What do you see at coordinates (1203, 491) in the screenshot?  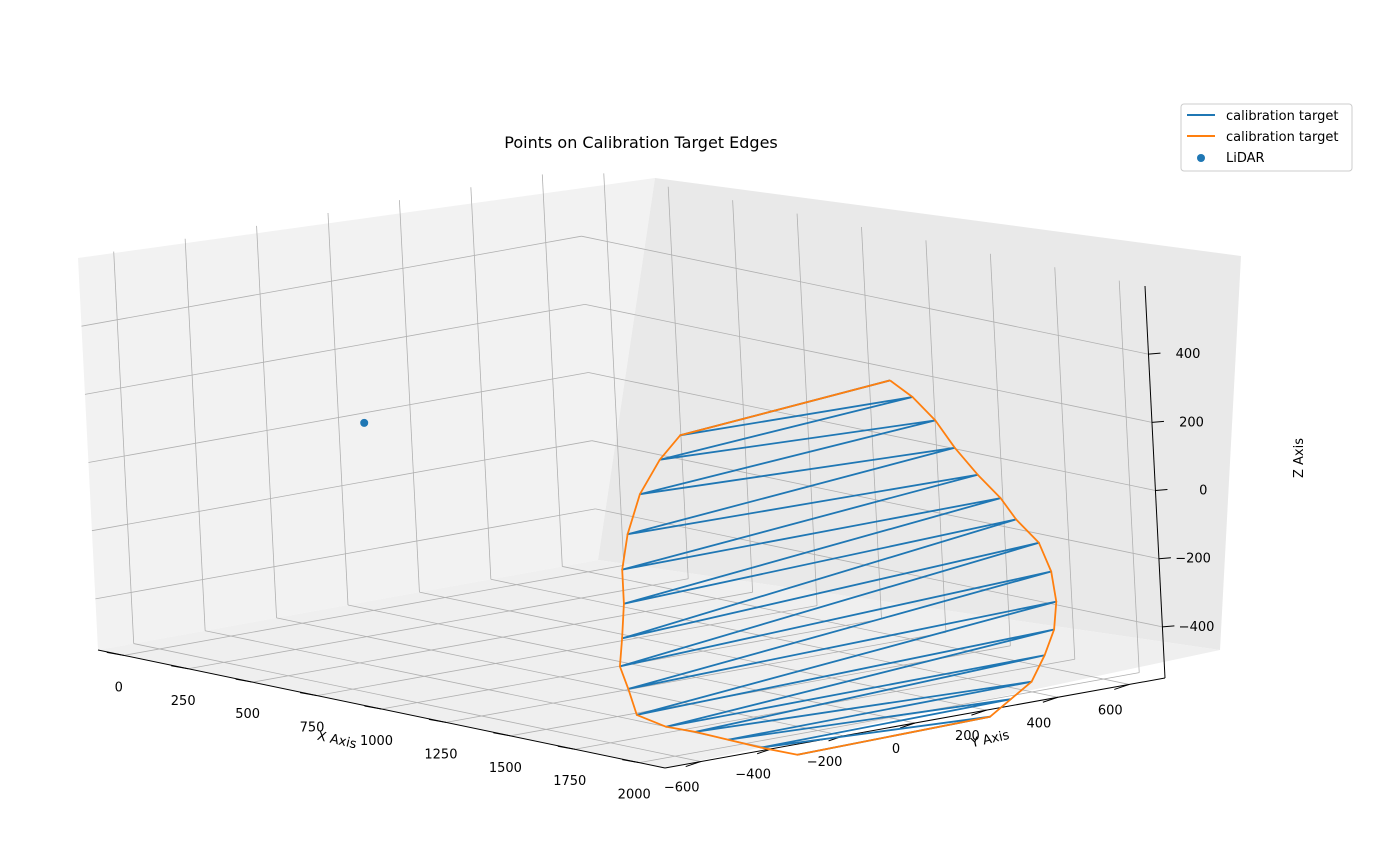 I see `z-tick-label: 0` at bounding box center [1203, 491].